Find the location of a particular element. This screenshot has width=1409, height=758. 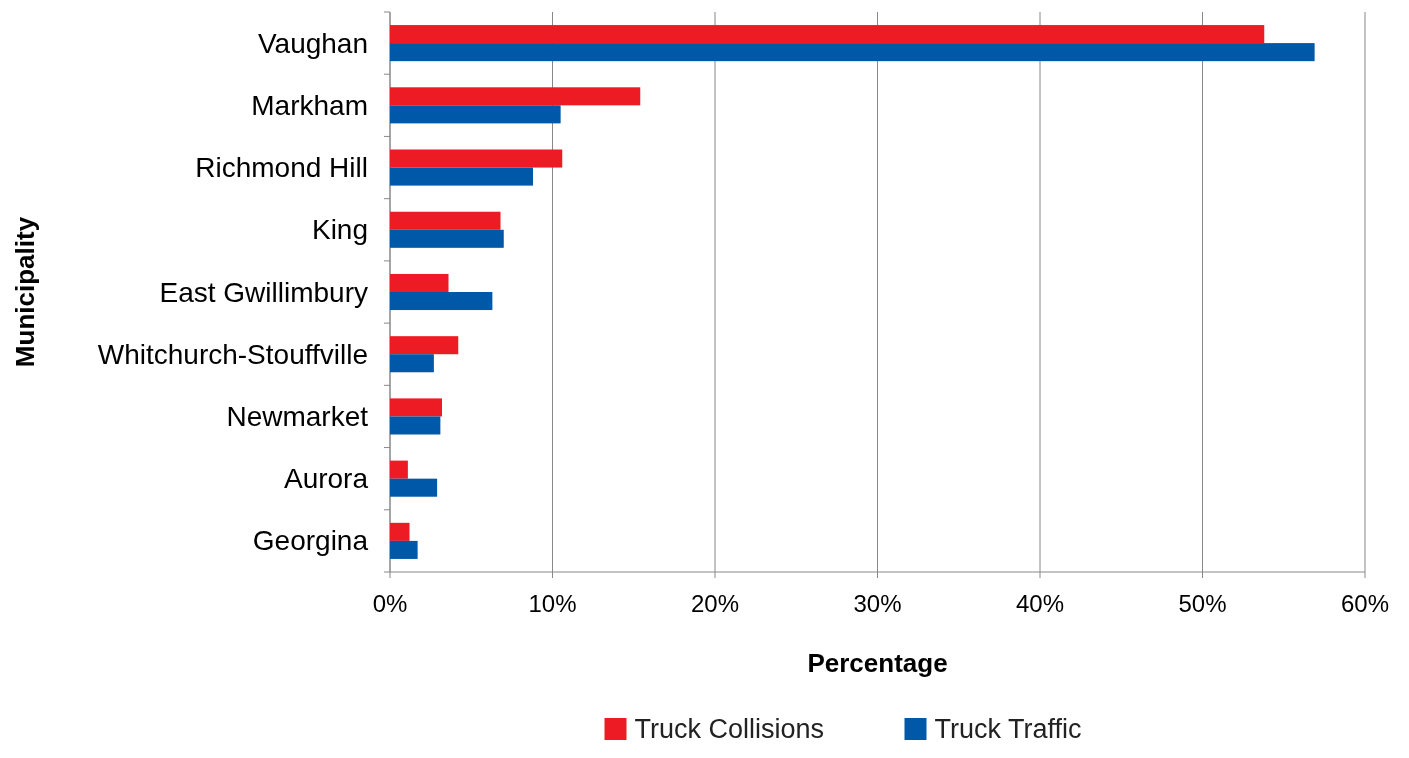

y-tick-label: Richmond Hill is located at coordinates (281, 168).